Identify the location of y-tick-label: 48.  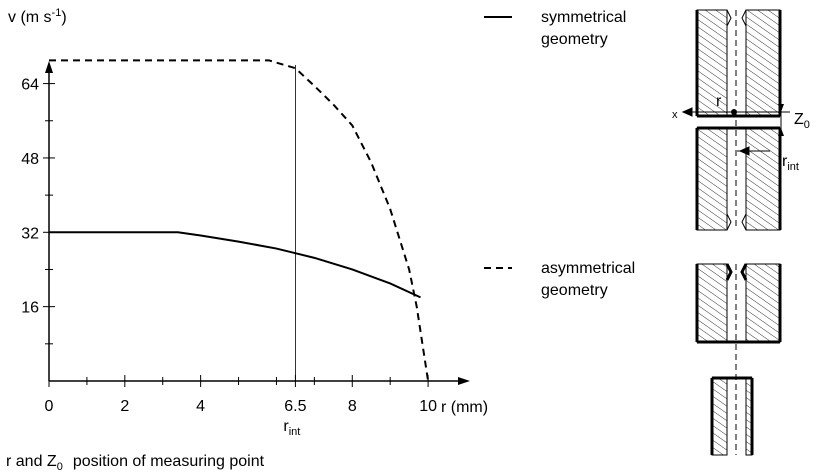
(30, 159).